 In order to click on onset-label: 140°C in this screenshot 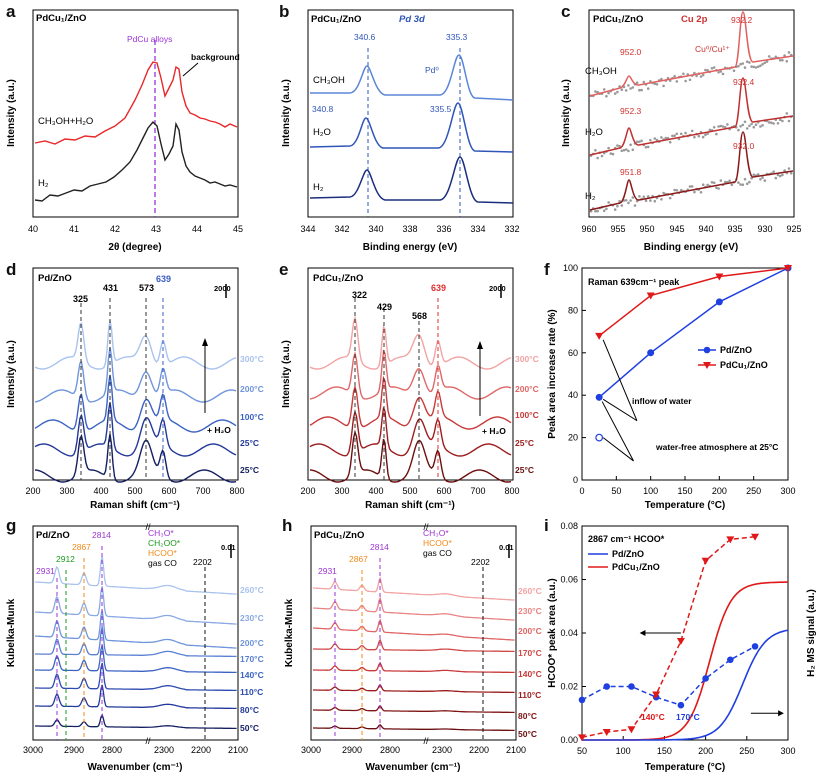, I will do `click(653, 717)`.